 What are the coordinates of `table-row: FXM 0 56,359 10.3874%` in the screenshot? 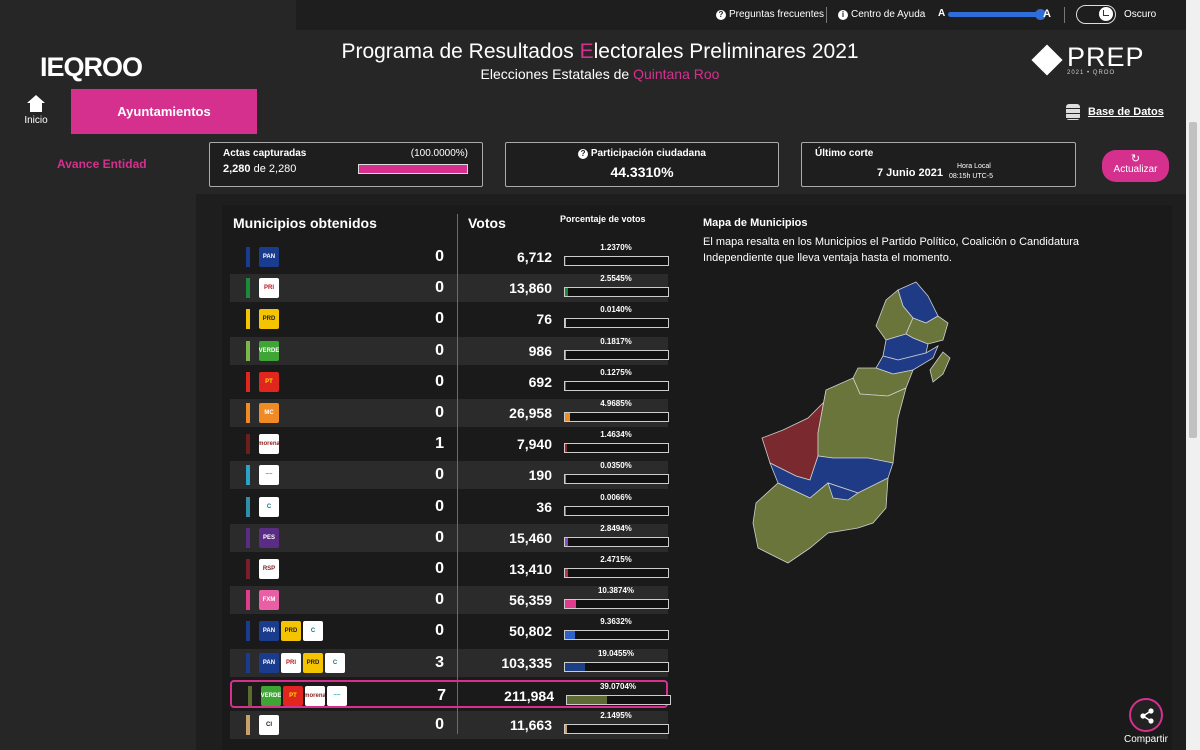 It's located at (449, 600).